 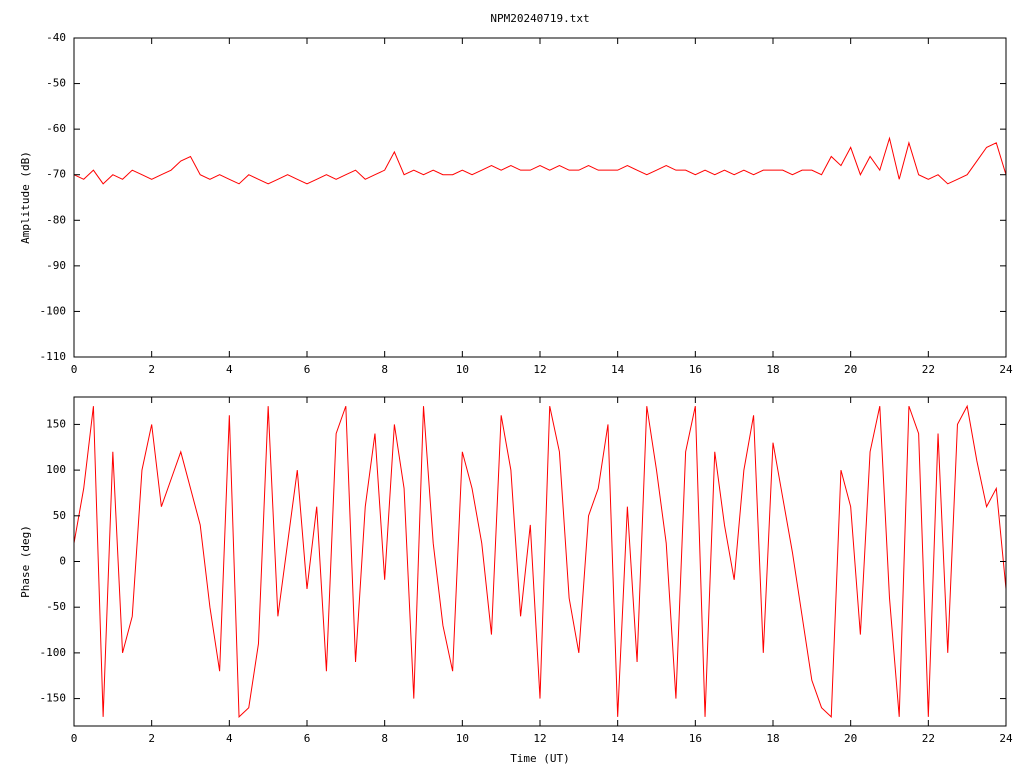 I want to click on y-axis-label: Amplitude (dB), so click(x=25, y=197).